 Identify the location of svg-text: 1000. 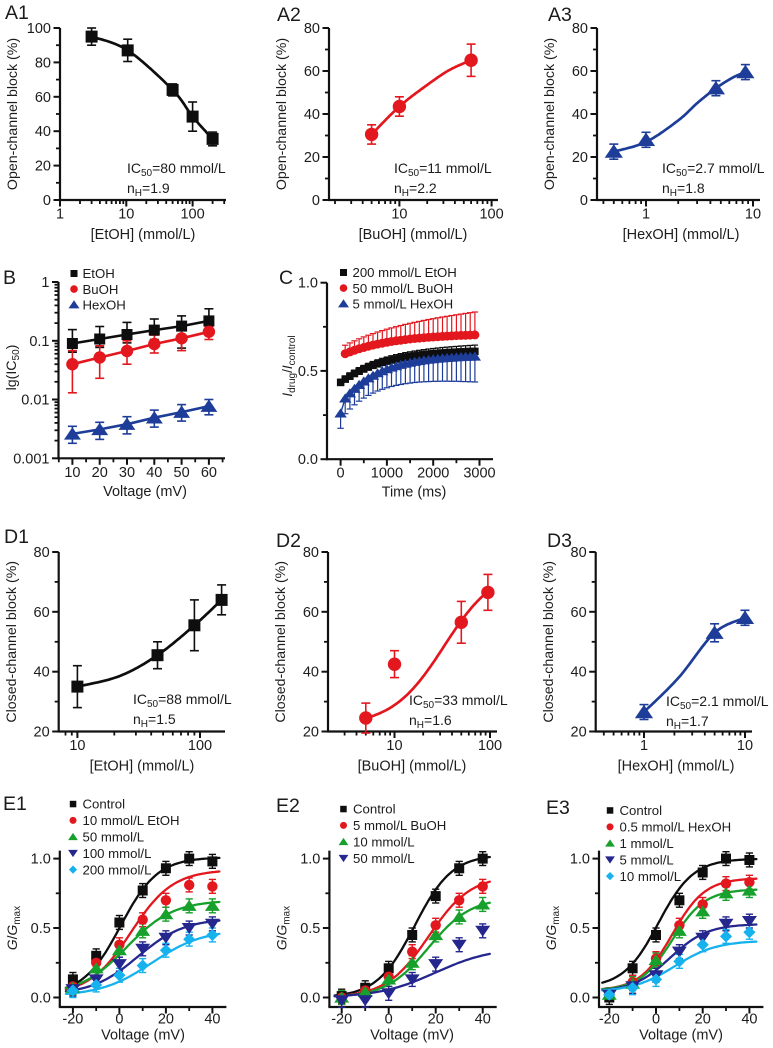
(387, 474).